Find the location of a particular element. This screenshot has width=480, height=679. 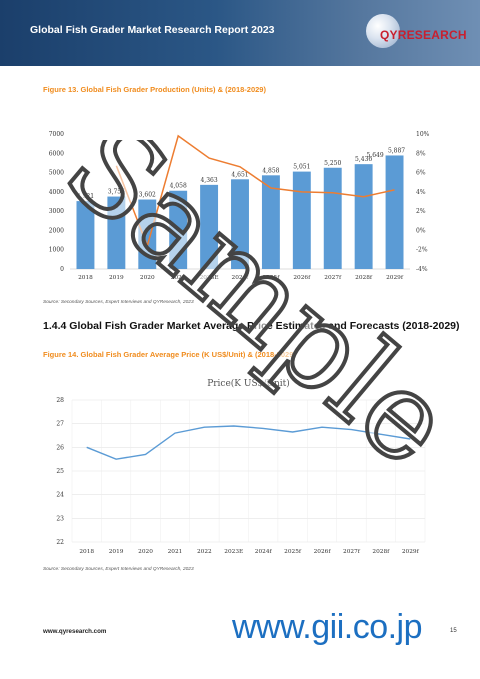

y-tick: 23 is located at coordinates (60, 518).